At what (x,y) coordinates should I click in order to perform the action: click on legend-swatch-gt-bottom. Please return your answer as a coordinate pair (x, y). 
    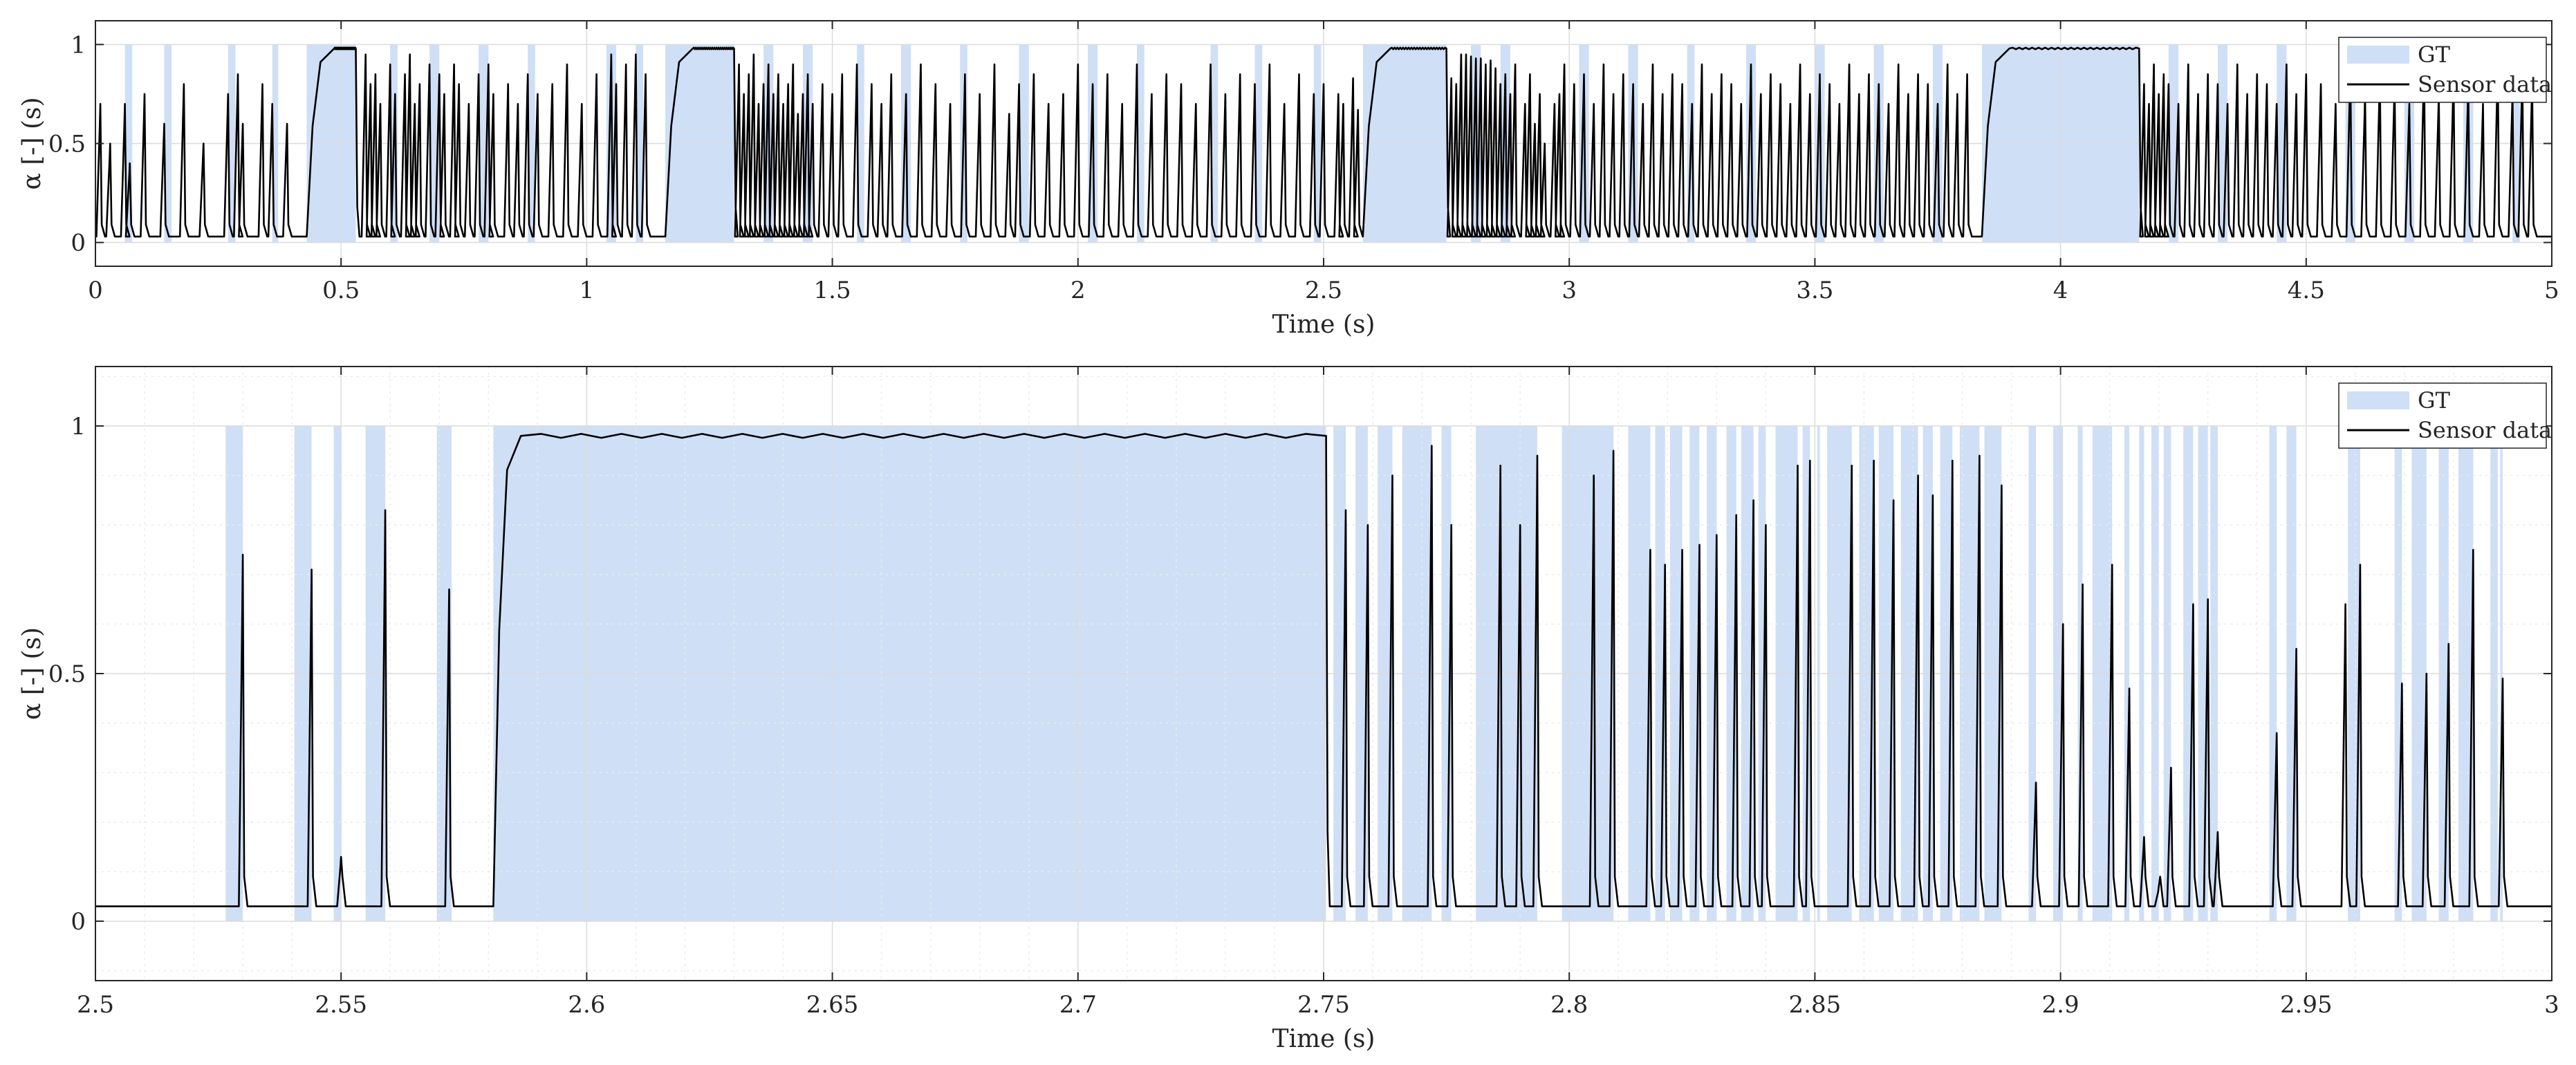
    Looking at the image, I should click on (2378, 400).